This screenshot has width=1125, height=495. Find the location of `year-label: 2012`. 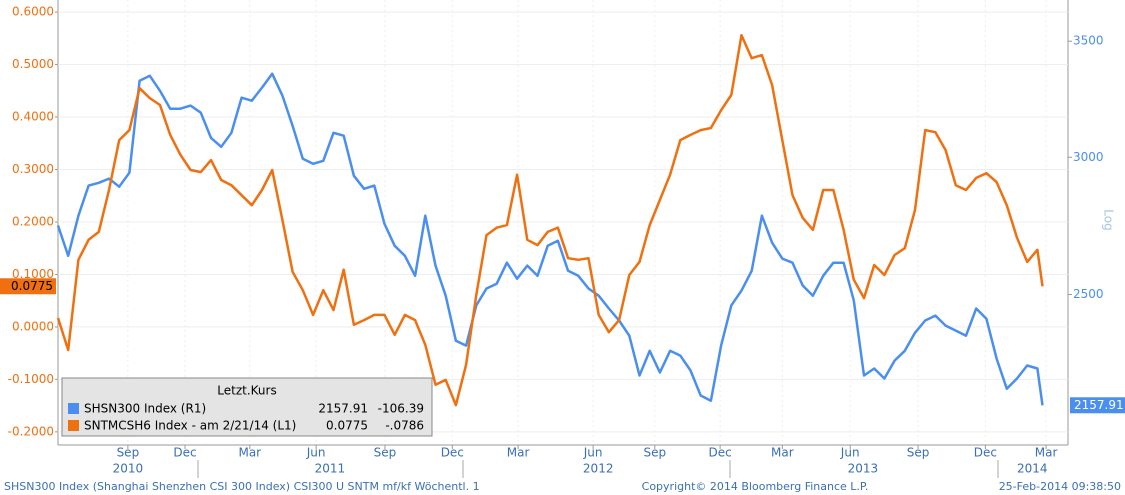

year-label: 2012 is located at coordinates (598, 469).